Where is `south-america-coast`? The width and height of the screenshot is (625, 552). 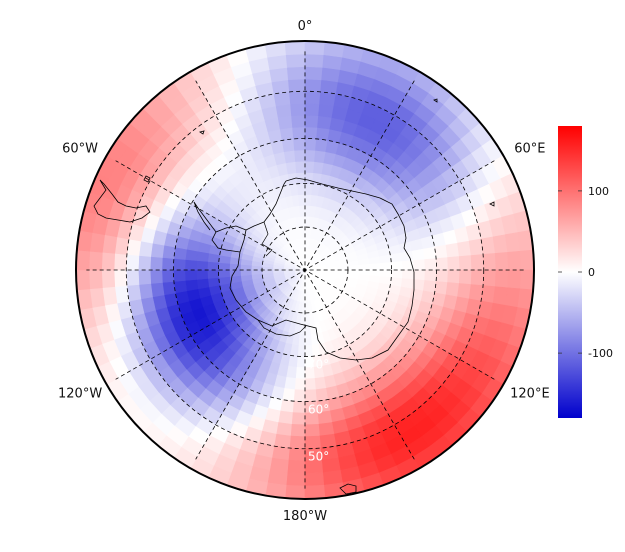
south-america-coast is located at coordinates (122, 201).